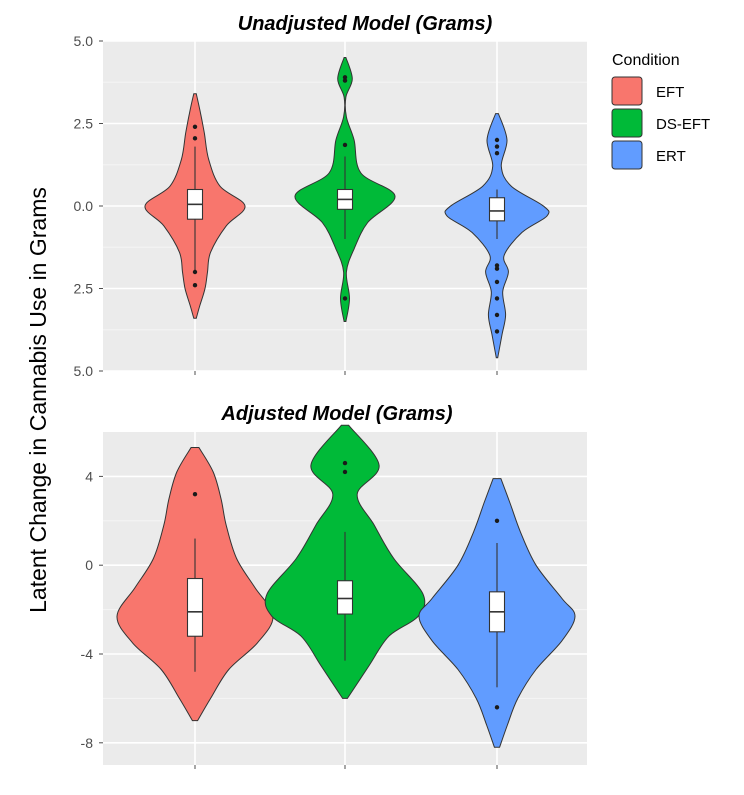 This screenshot has width=744, height=795. What do you see at coordinates (84, 206) in the screenshot?
I see `y-tick-label: 0.0` at bounding box center [84, 206].